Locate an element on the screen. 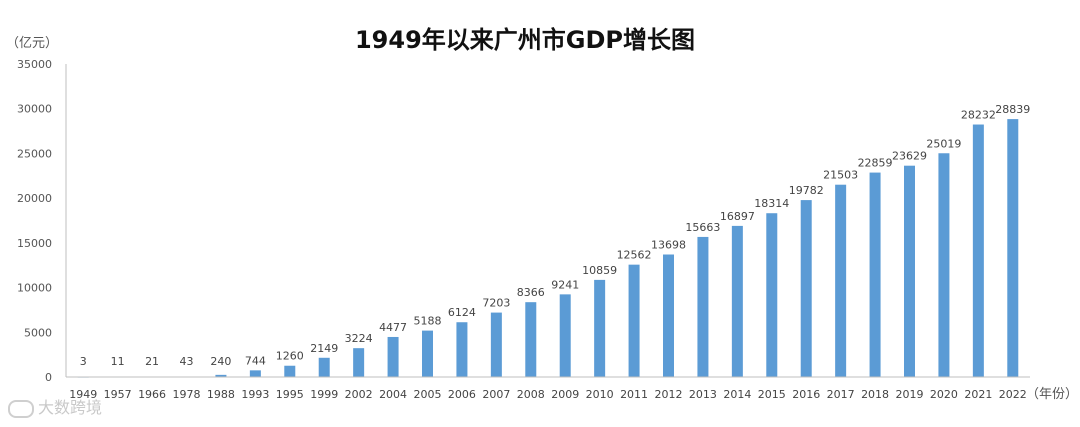 This screenshot has height=427, width=1080. watermark: 大数跨境 is located at coordinates (55, 406).